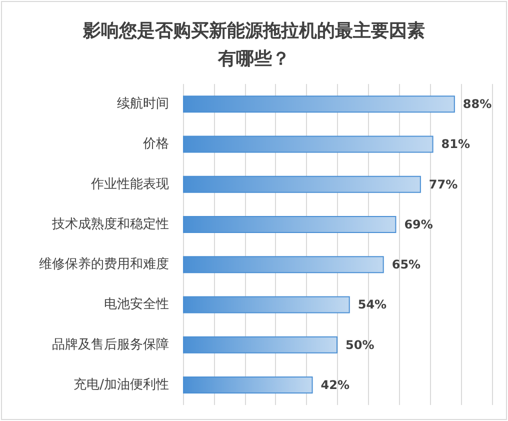 The image size is (508, 421). Describe the element at coordinates (253, 45) in the screenshot. I see `chart-title: 影响您是否购买新能源拖拉机的最主要因素有哪些？` at that location.